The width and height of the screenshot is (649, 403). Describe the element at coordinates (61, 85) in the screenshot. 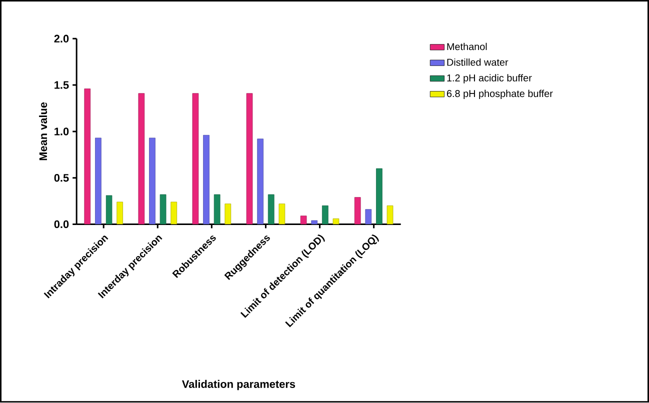

I see `y-tick-label: 1.5` at that location.